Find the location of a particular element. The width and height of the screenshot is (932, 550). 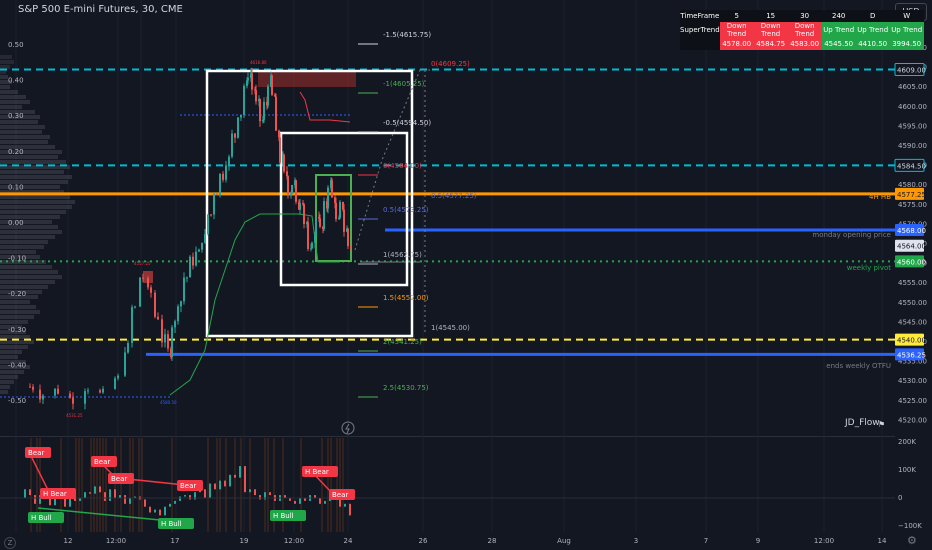

right-axis-bg is located at coordinates (913, 275).